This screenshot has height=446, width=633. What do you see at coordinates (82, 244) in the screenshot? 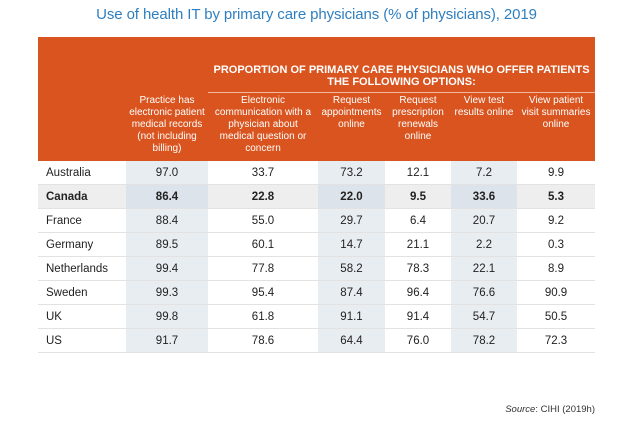
I see `country-cell: Germany` at bounding box center [82, 244].